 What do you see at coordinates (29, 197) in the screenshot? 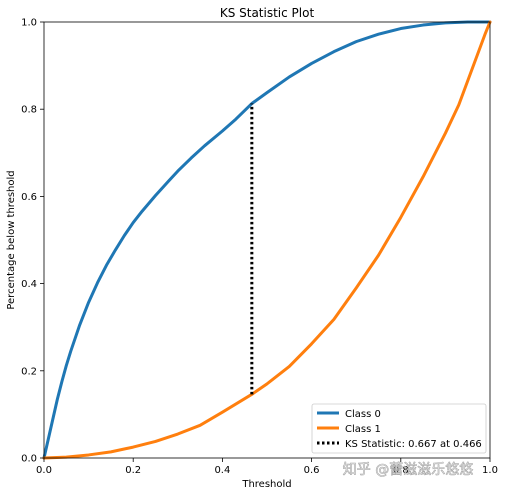
I see `y-tick-label: 0.6` at bounding box center [29, 197].